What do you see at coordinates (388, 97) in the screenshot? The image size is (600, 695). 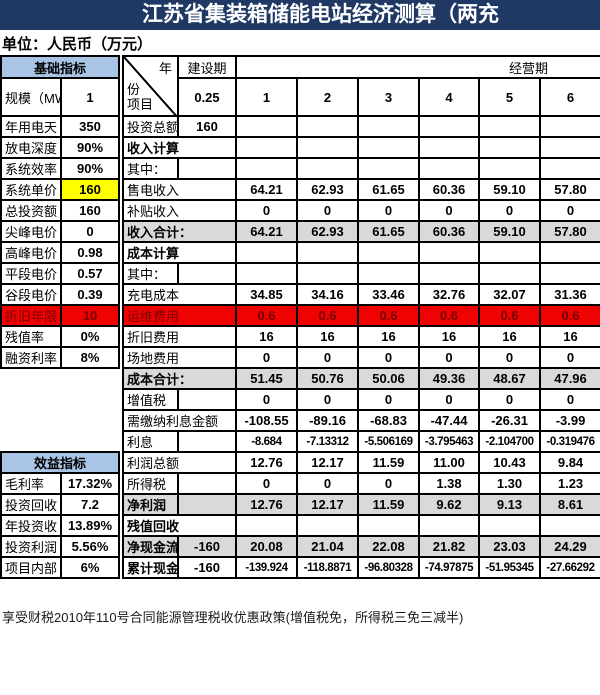 I see `year-column-header: 3` at bounding box center [388, 97].